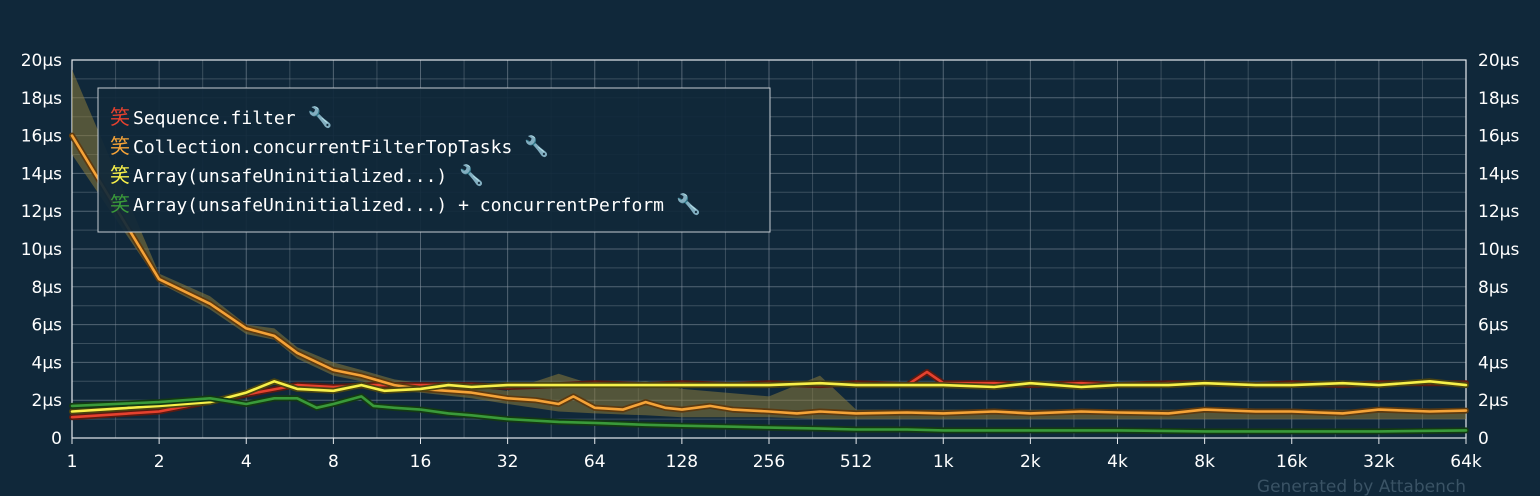 Image resolution: width=1540 pixels, height=496 pixels. Describe the element at coordinates (47, 326) in the screenshot. I see `y-tick-label-left: 6µs` at that location.